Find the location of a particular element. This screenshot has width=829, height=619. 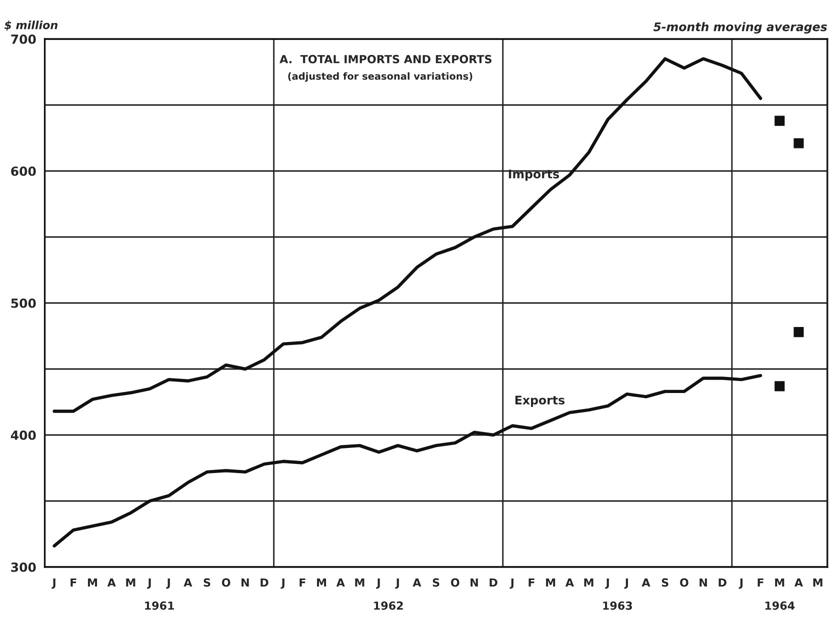

y-tick-label: 600 is located at coordinates (23, 171).